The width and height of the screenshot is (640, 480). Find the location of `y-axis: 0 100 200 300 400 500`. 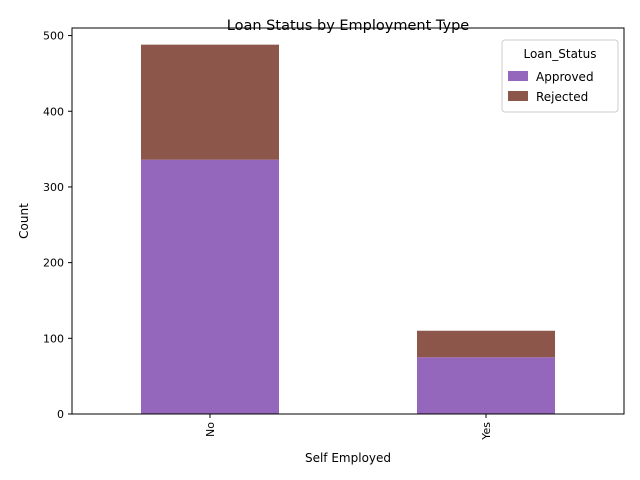

y-axis: 0 100 200 300 400 500 is located at coordinates (57, 225).